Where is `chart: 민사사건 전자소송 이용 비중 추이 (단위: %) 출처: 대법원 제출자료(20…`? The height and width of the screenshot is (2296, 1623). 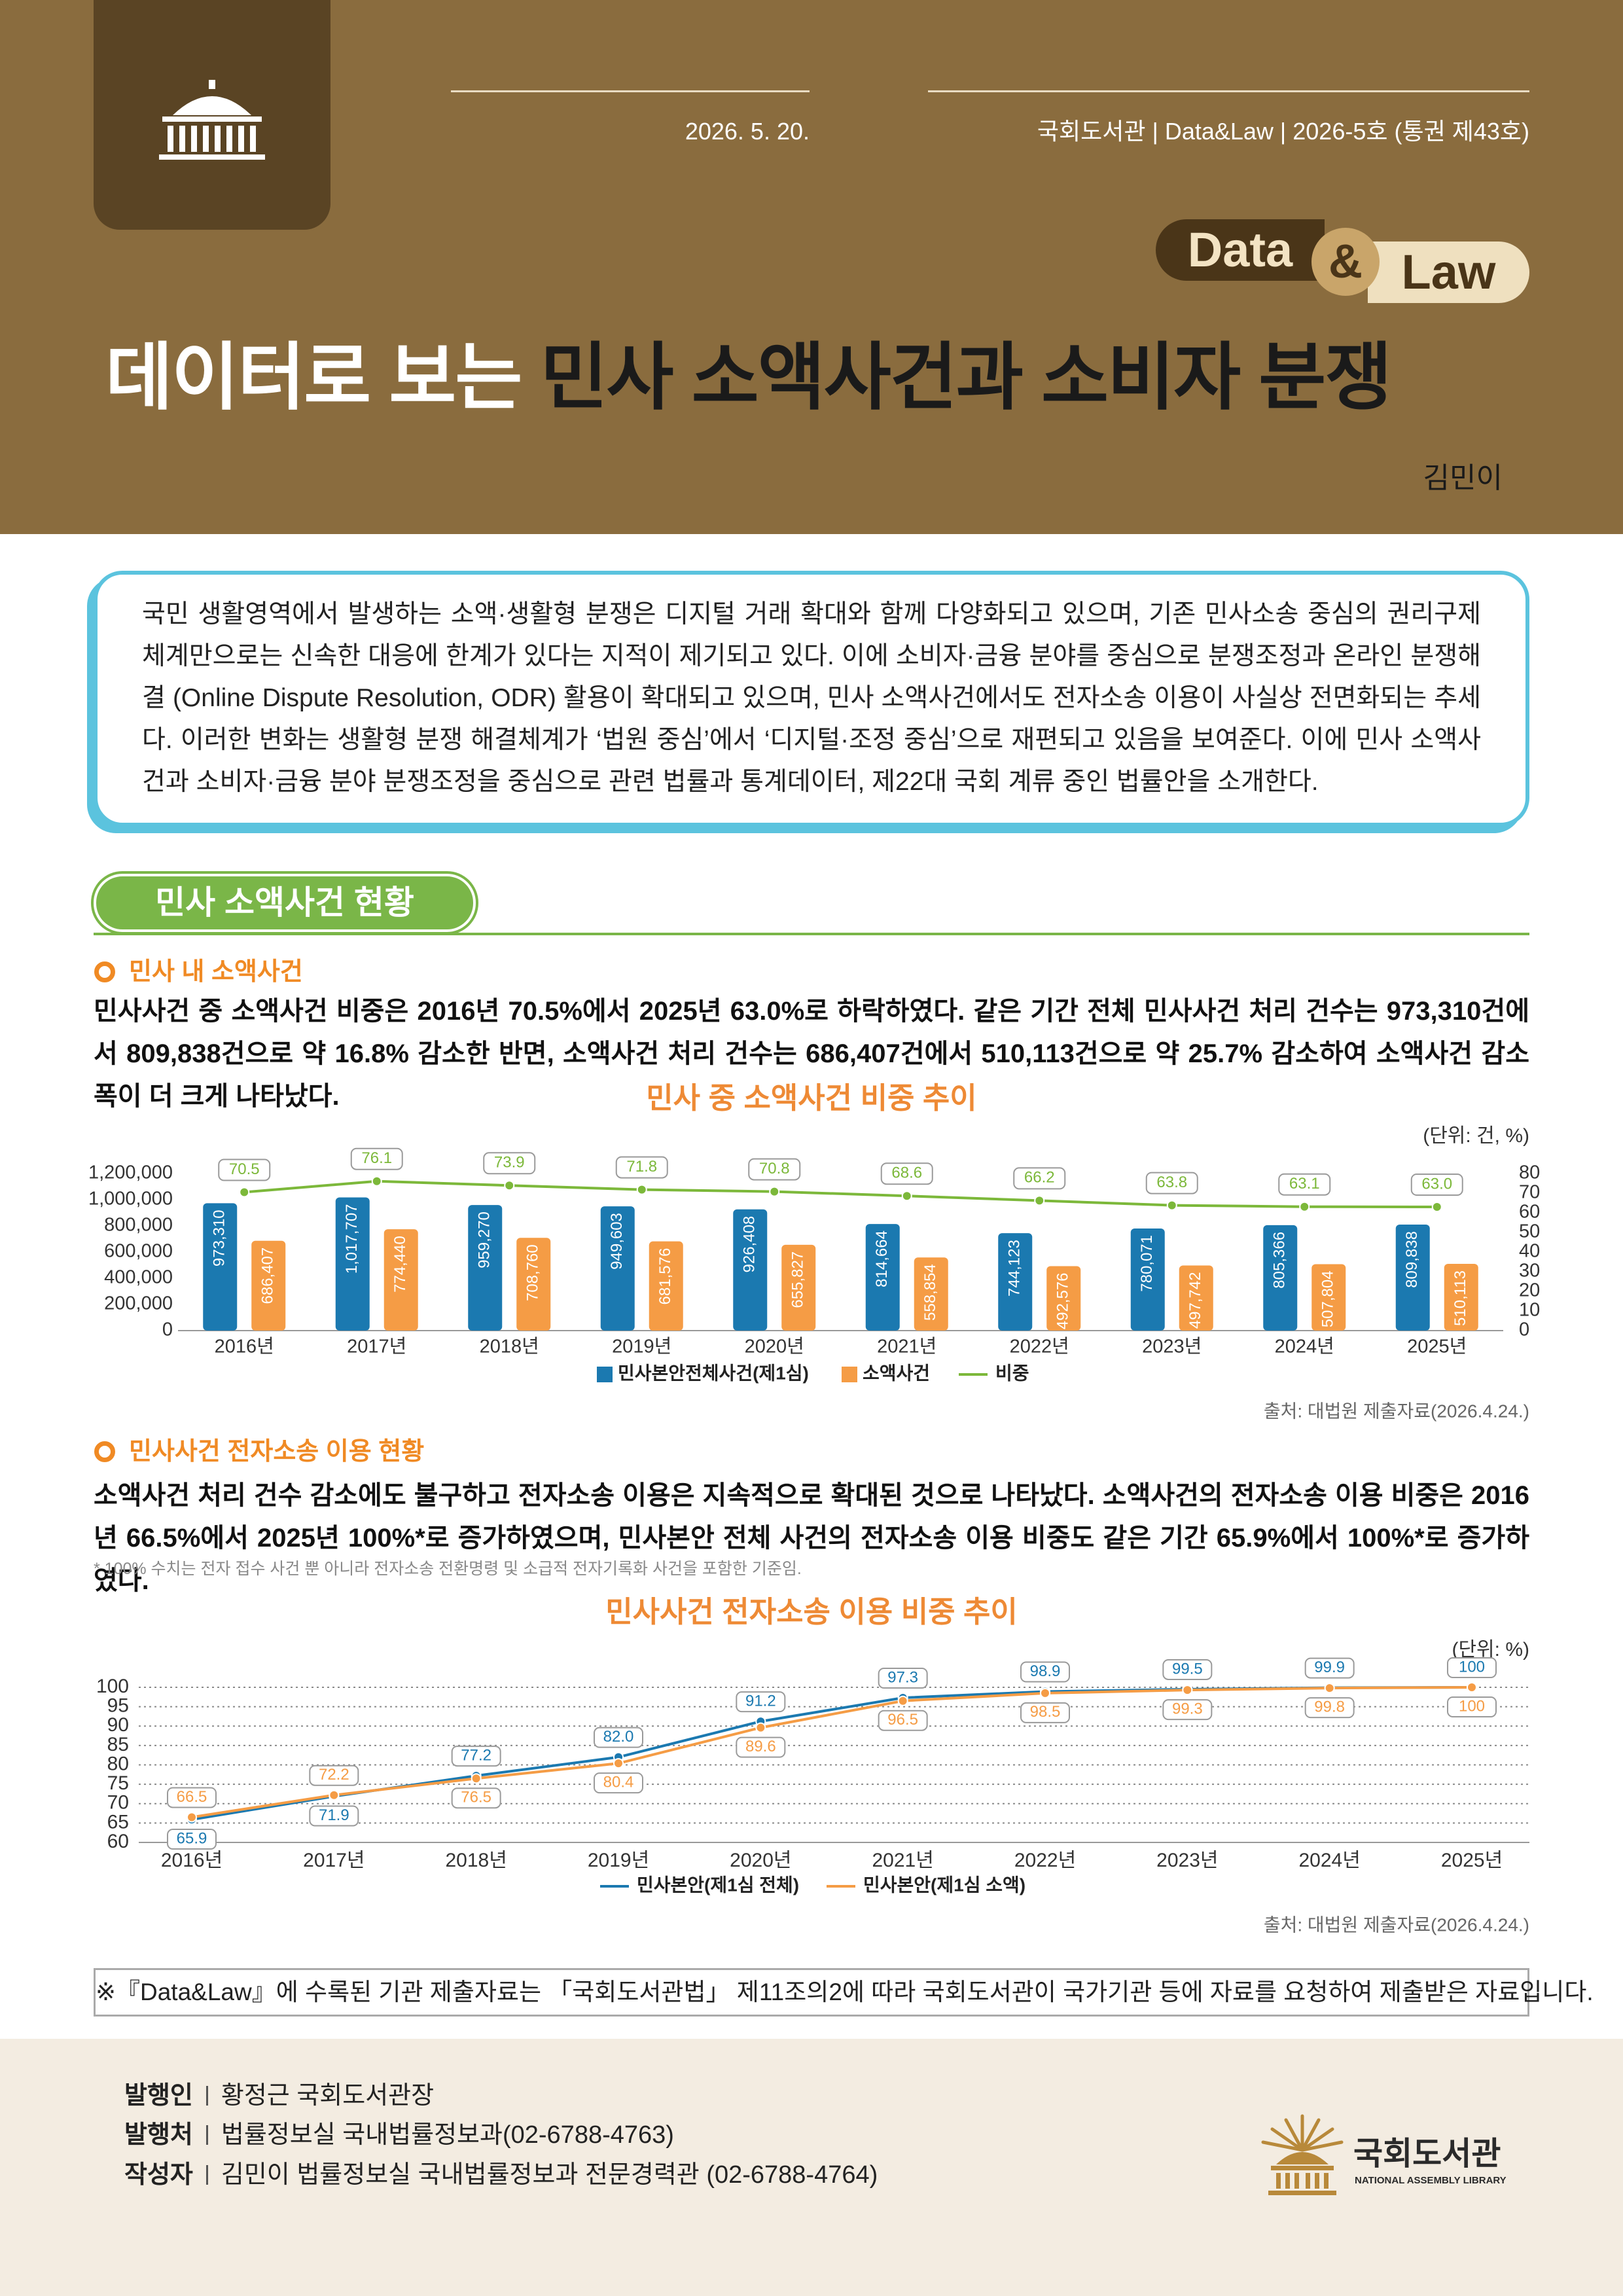
chart: 민사사건 전자소송 이용 비중 추이 (단위: %) 출처: 대법원 제출자료(20… is located at coordinates (813, 1765).